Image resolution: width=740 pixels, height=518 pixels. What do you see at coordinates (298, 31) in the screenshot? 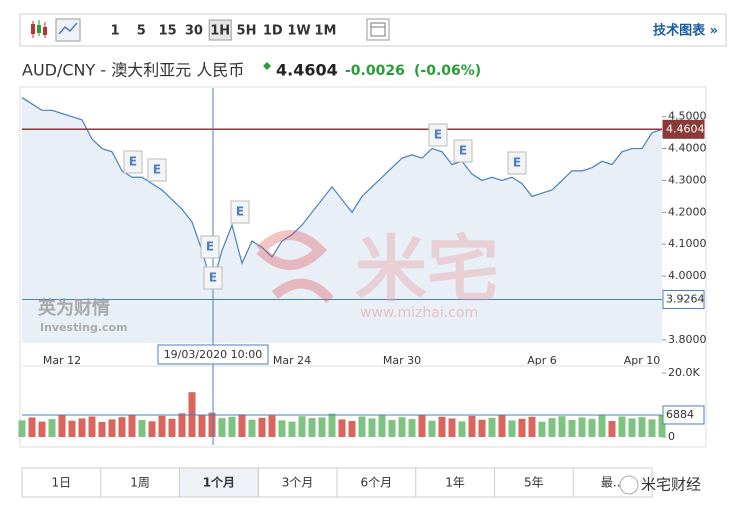
I see `interval-button: 1W` at bounding box center [298, 31].